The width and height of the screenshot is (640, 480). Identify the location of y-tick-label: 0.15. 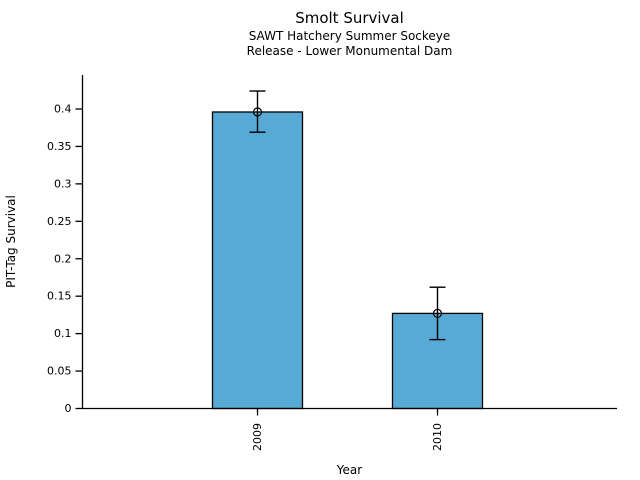
(59, 296).